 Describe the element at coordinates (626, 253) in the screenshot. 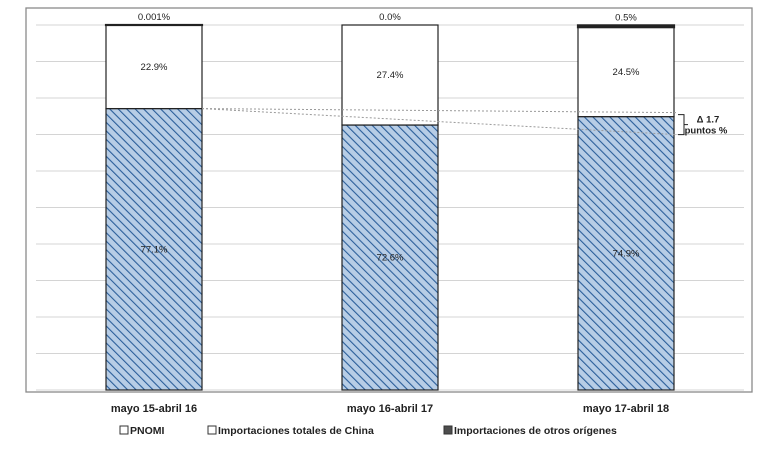

I see `otros-label: 74.9%` at that location.